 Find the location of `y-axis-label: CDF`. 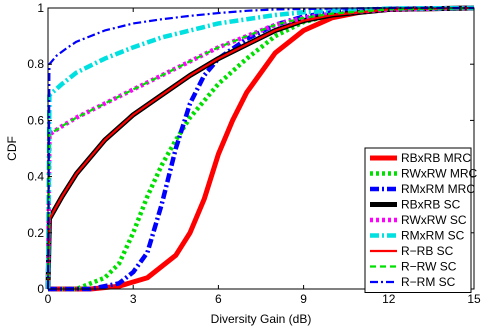

y-axis-label: CDF is located at coordinates (12, 148).